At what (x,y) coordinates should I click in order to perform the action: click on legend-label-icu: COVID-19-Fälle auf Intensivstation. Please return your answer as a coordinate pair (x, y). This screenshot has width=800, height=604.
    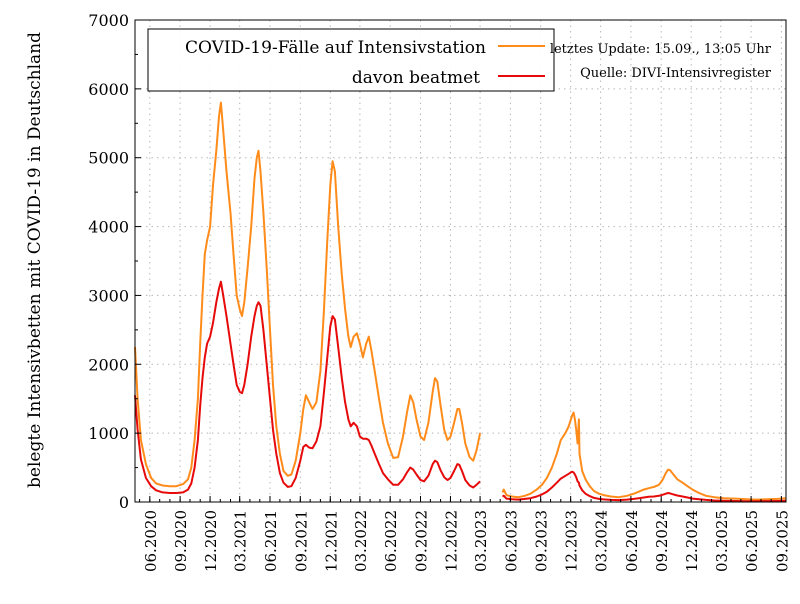
    Looking at the image, I should click on (335, 48).